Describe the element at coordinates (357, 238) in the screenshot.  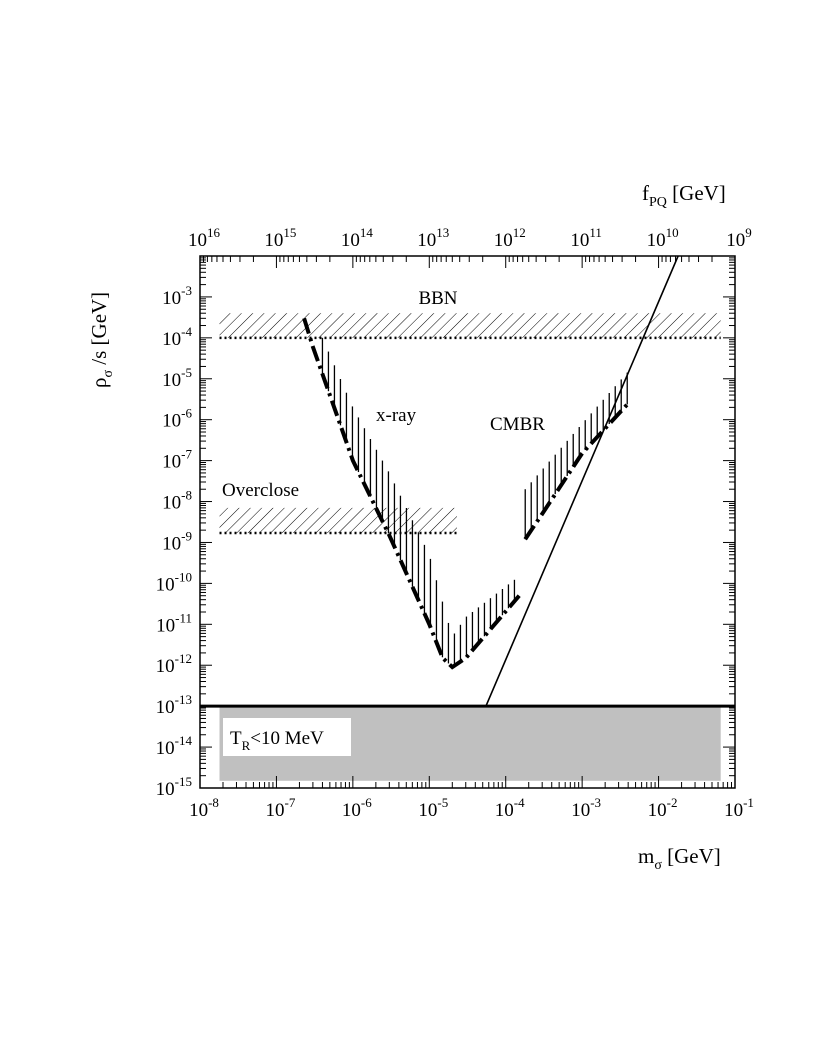
I see `top-x-tick-label: 1014` at that location.